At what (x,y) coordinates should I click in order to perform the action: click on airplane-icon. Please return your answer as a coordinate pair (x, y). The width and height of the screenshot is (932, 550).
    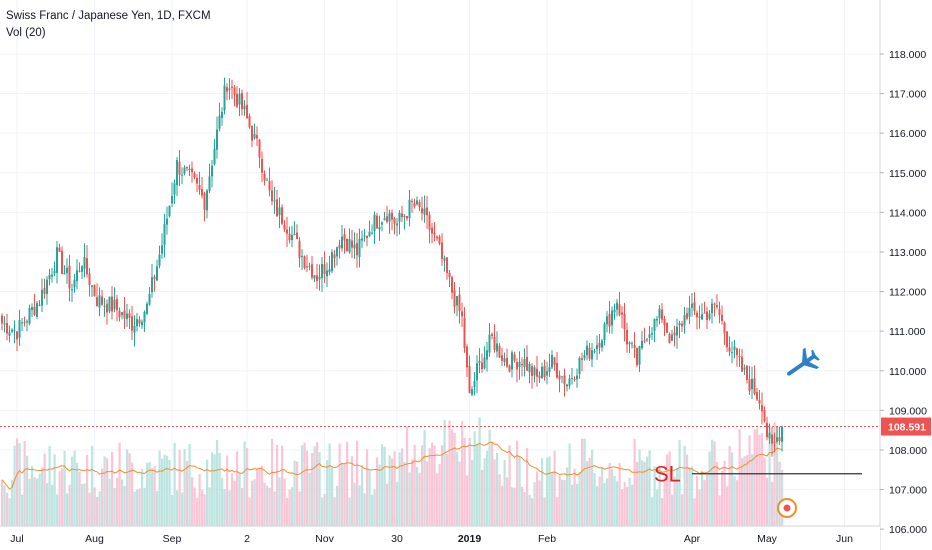
    Looking at the image, I should click on (801, 365).